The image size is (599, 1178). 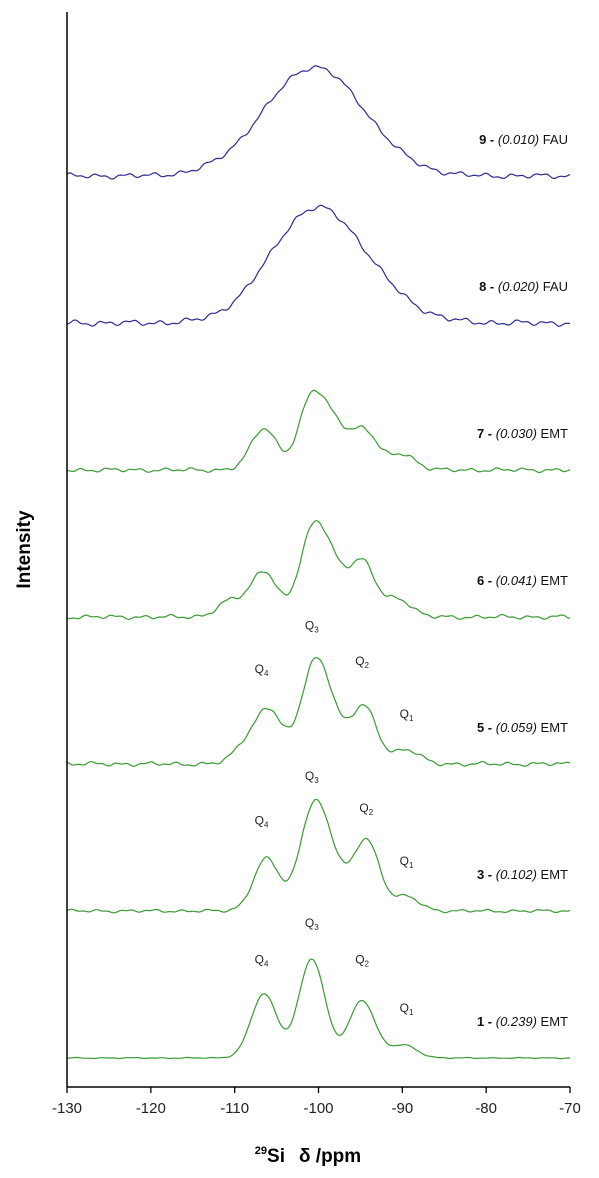 I want to click on sample-label-9: 9 - (0.010) FAU, so click(x=523, y=139).